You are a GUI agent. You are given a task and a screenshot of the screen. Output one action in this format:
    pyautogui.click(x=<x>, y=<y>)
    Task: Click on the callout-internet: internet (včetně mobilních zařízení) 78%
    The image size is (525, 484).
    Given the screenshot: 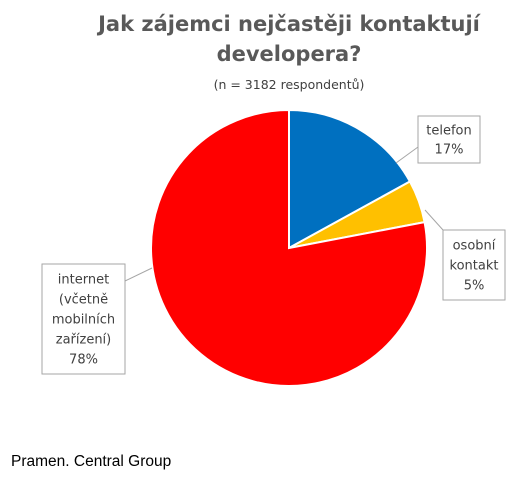 What is the action you would take?
    pyautogui.click(x=97, y=319)
    